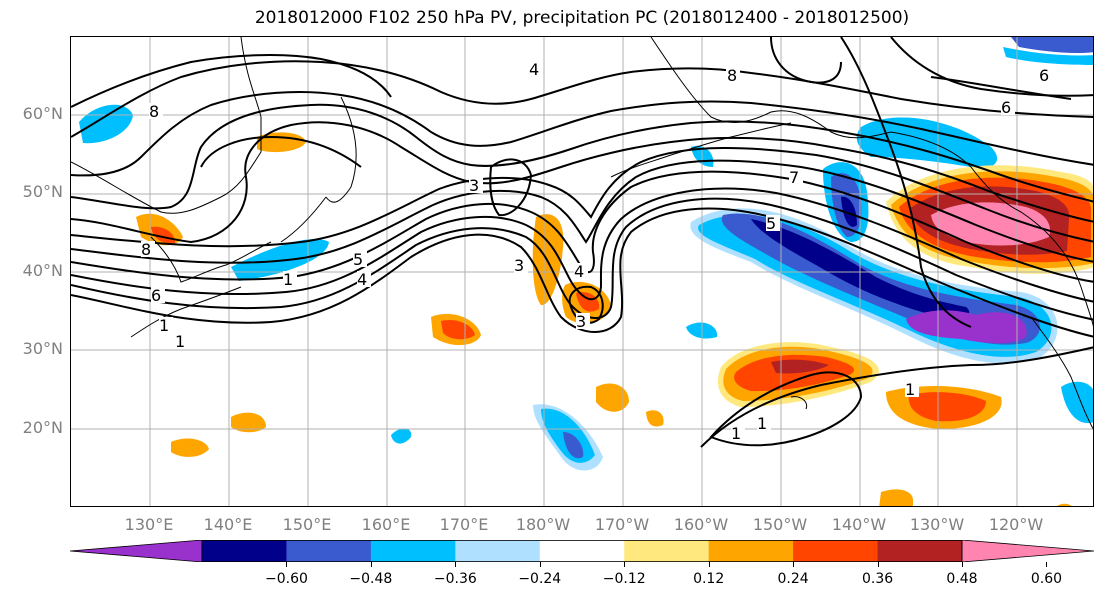 Image resolution: width=1105 pixels, height=601 pixels. I want to click on coast-aleutians, so click(701, 150).